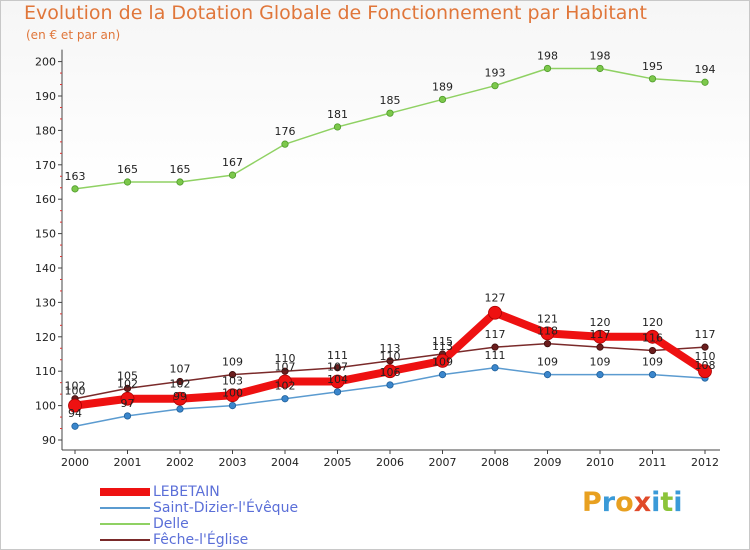  I want to click on data-label-delle: 194, so click(705, 69).